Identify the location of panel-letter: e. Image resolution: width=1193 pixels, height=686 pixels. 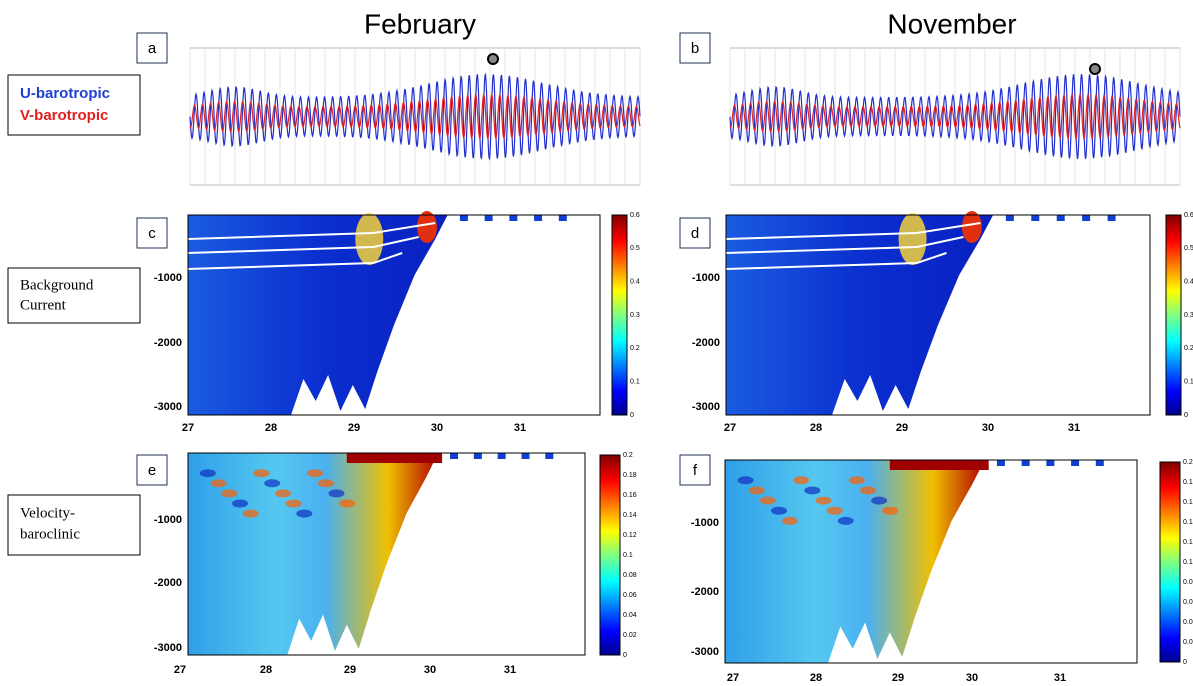
(152, 470).